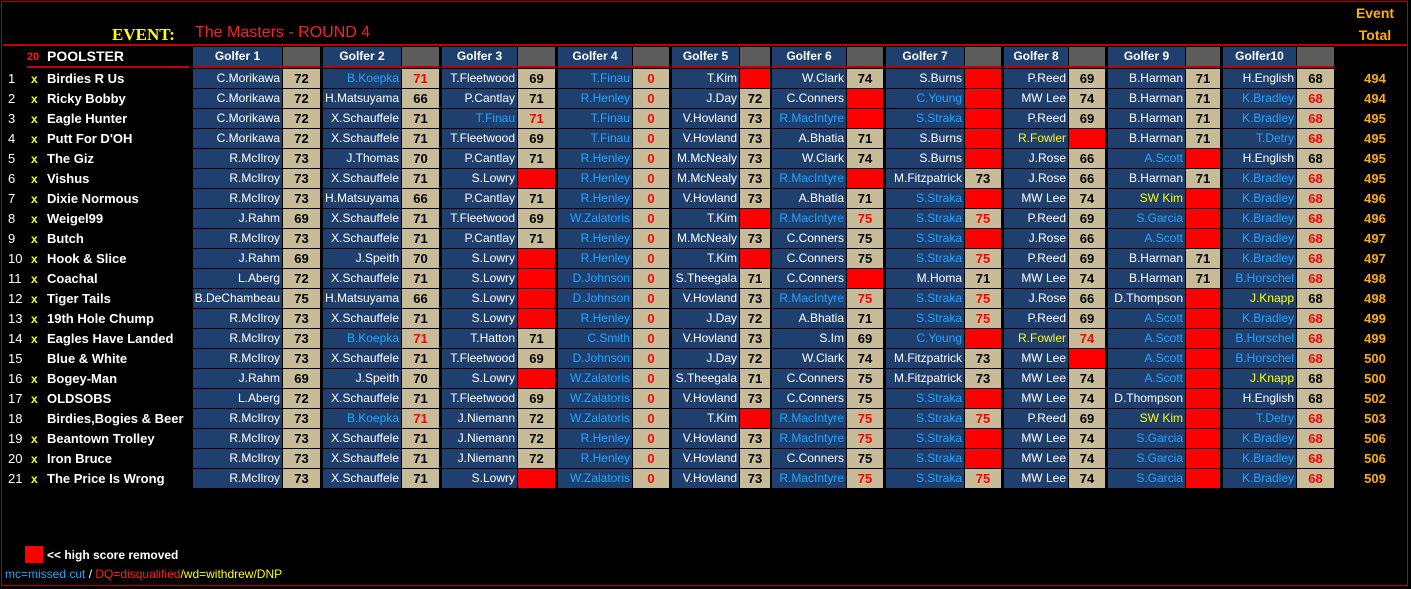 The height and width of the screenshot is (589, 1411). What do you see at coordinates (705, 178) in the screenshot?
I see `golfer-name-cell: M.McNealy` at bounding box center [705, 178].